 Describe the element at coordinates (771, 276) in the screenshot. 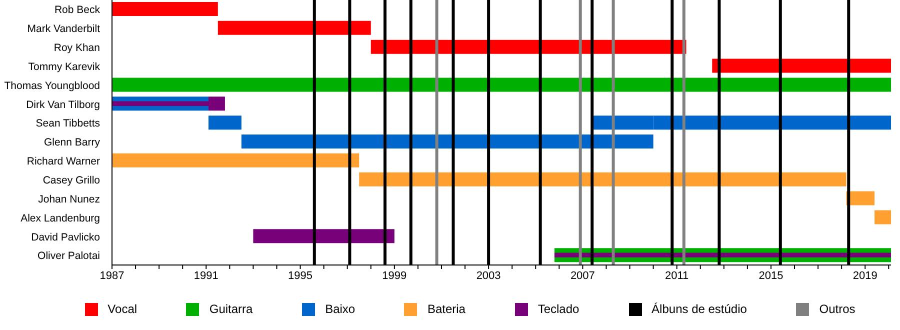

I see `x-tick-label: 2015` at that location.